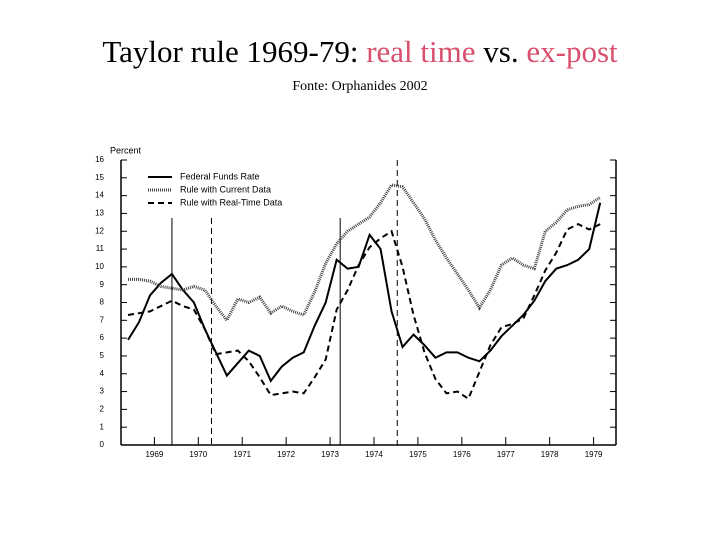  I want to click on x-tick-label: 1978, so click(550, 454).